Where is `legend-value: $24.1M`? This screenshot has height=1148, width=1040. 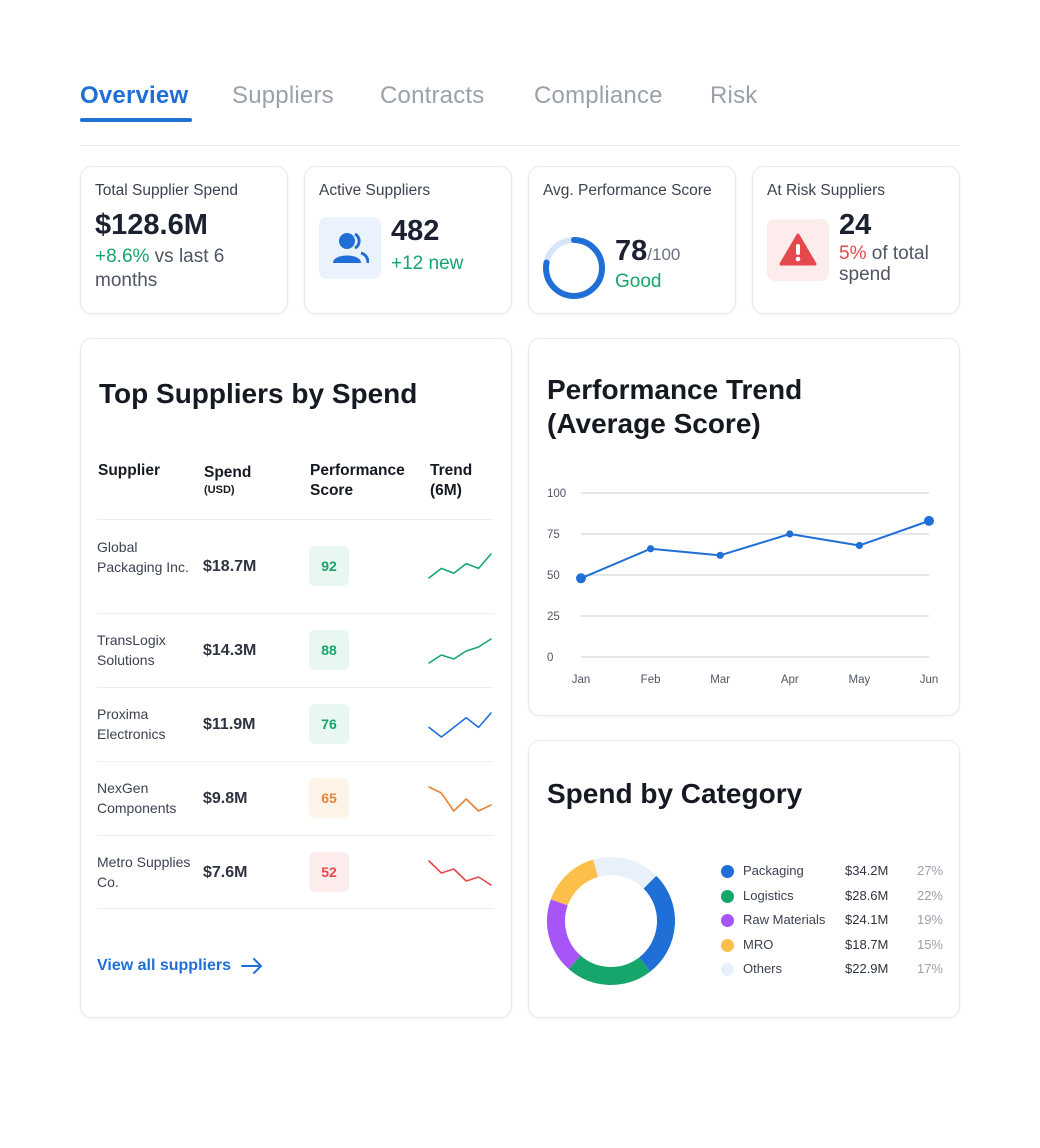
legend-value: $24.1M is located at coordinates (867, 920).